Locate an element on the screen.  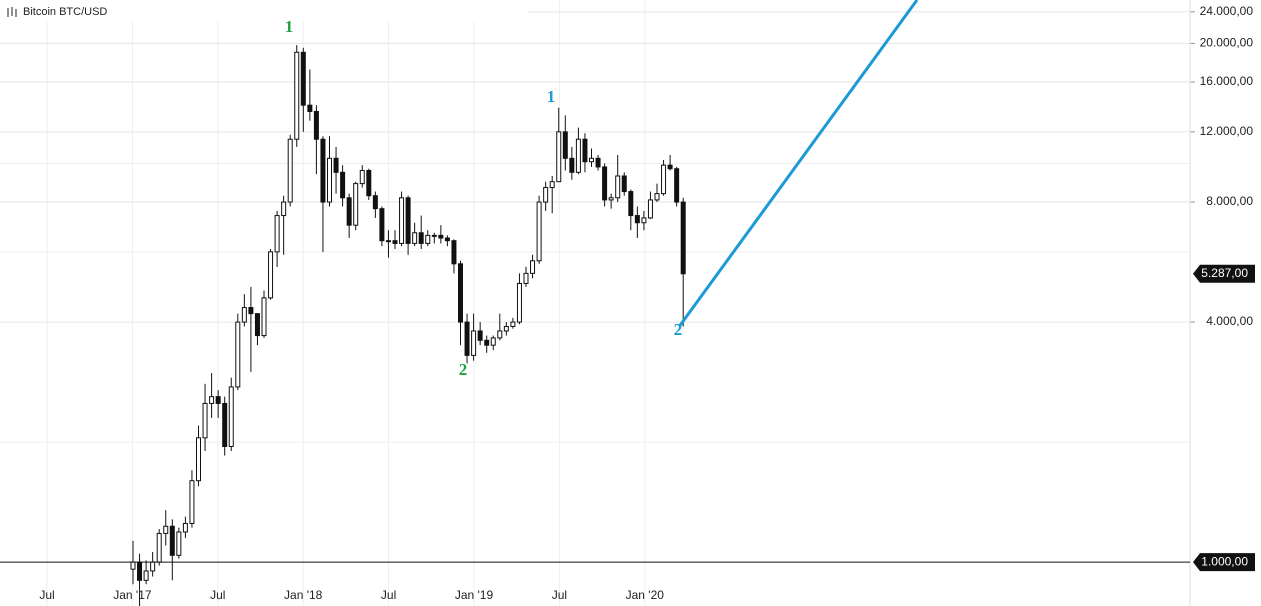
last-price-label: 5.287,00 is located at coordinates (1224, 273).